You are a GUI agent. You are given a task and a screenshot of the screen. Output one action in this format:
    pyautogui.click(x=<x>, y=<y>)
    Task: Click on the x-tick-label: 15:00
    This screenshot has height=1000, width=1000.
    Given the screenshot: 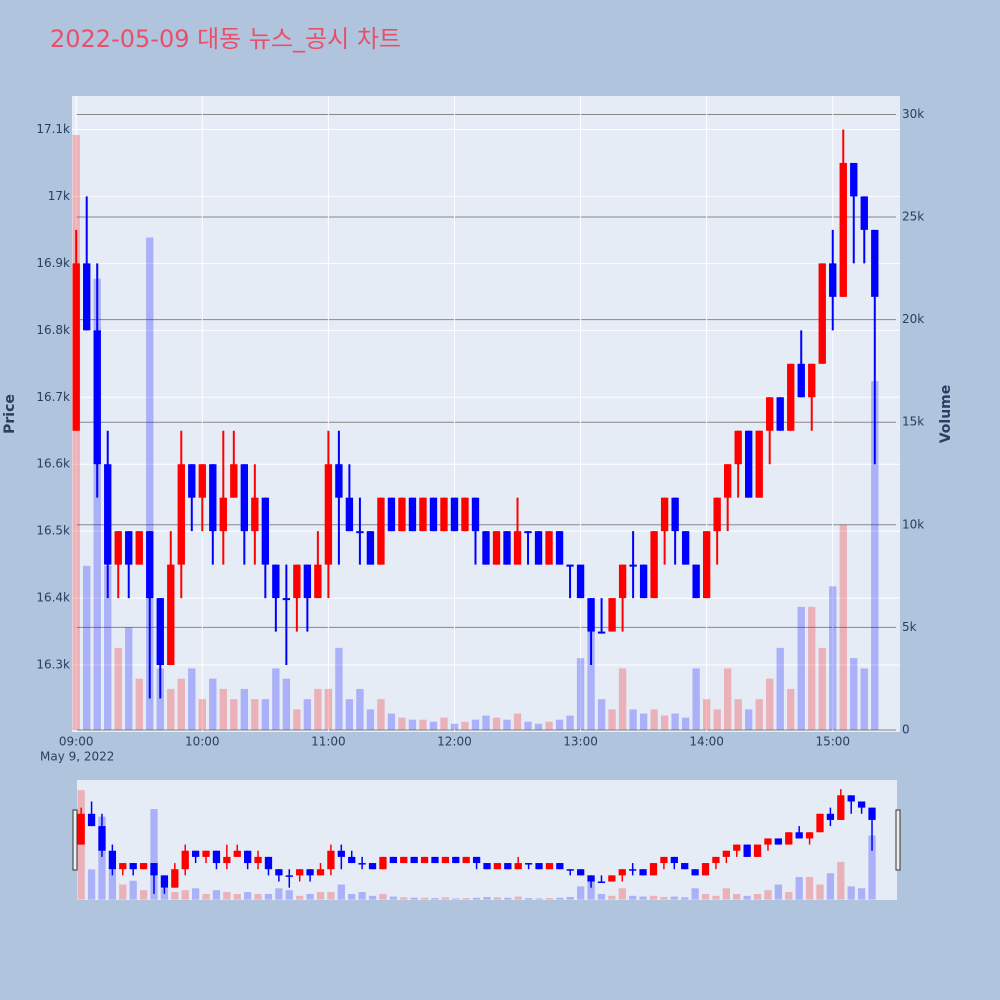 What is the action you would take?
    pyautogui.click(x=832, y=742)
    